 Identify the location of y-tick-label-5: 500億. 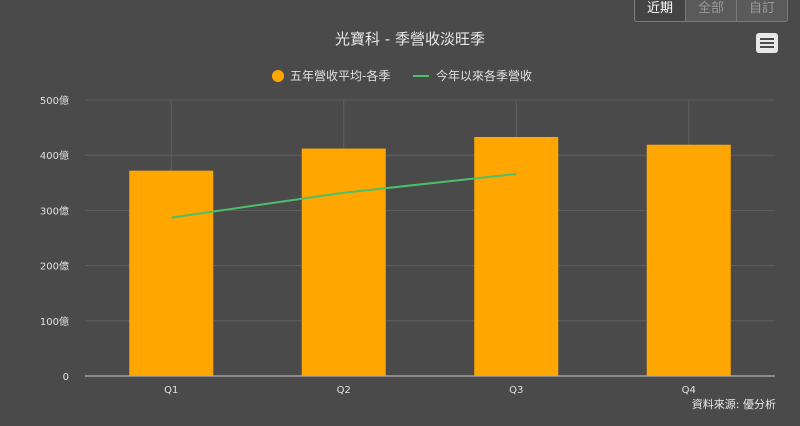
(54, 100).